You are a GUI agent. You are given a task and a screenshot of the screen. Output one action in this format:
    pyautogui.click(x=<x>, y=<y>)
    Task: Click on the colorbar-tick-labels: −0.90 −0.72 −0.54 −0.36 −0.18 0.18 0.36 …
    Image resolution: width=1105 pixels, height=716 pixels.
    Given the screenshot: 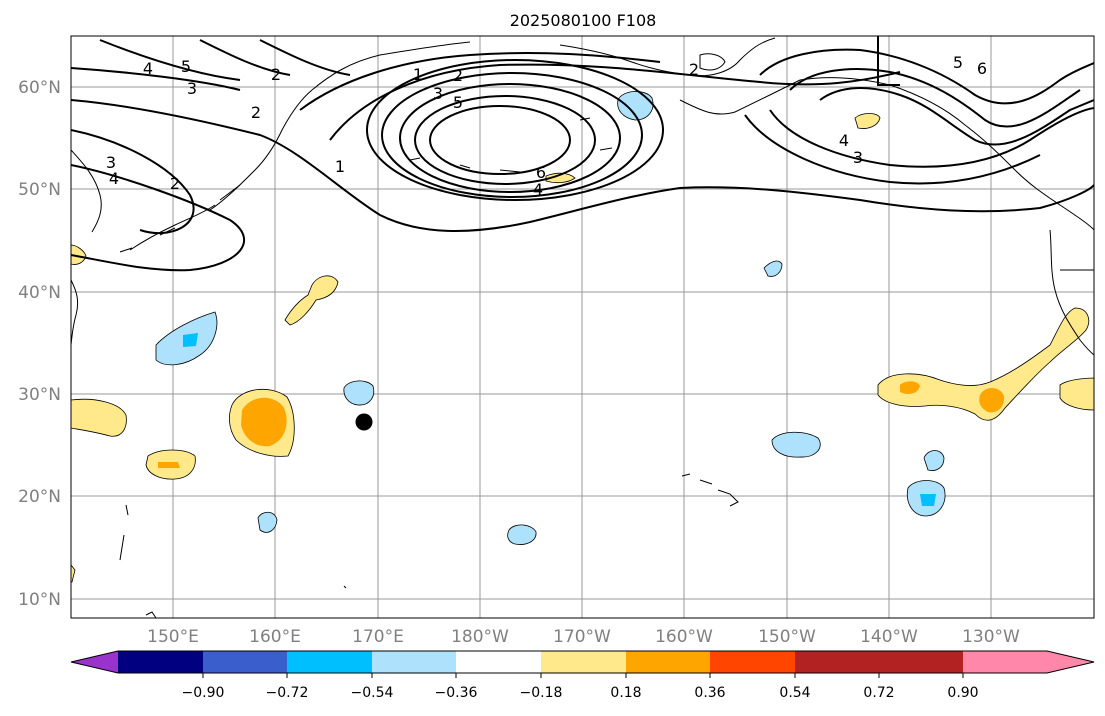 What is the action you would take?
    pyautogui.click(x=580, y=693)
    